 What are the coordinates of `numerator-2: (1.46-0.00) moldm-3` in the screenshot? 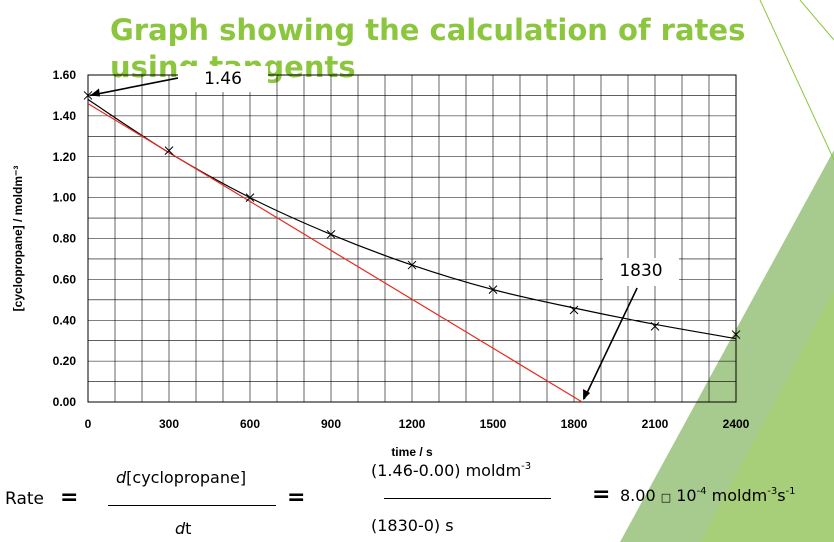 It's located at (451, 470).